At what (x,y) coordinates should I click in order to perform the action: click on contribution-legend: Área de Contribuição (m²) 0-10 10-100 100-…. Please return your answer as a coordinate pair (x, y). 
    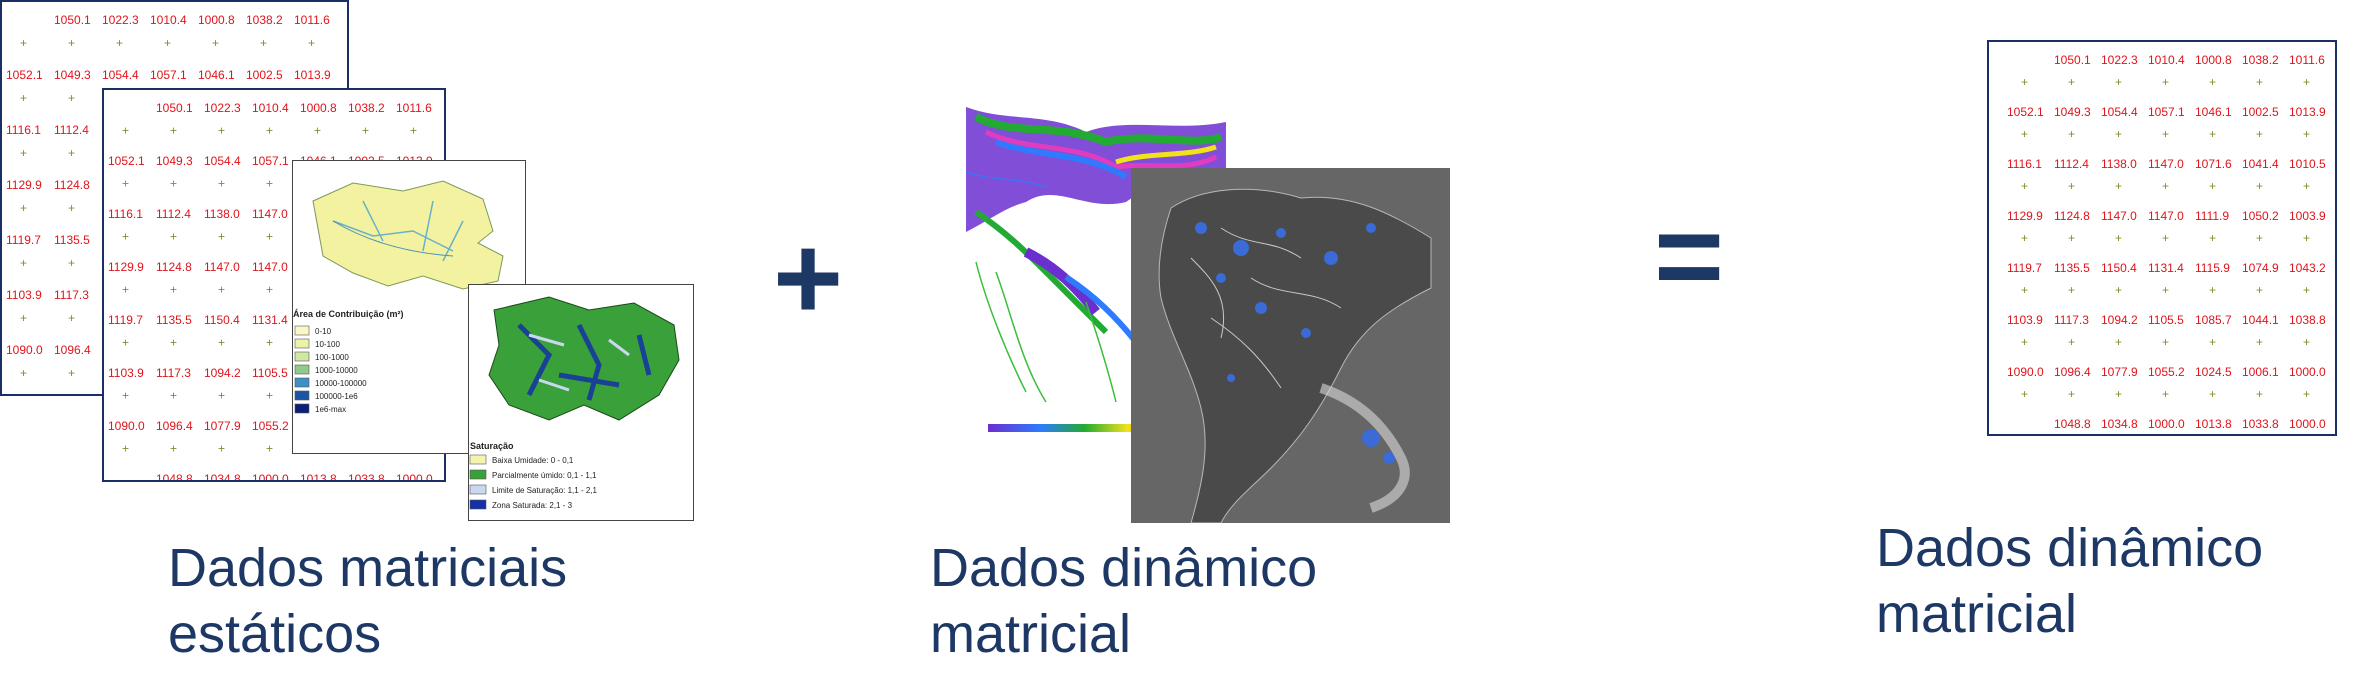
    Looking at the image, I should click on (348, 361).